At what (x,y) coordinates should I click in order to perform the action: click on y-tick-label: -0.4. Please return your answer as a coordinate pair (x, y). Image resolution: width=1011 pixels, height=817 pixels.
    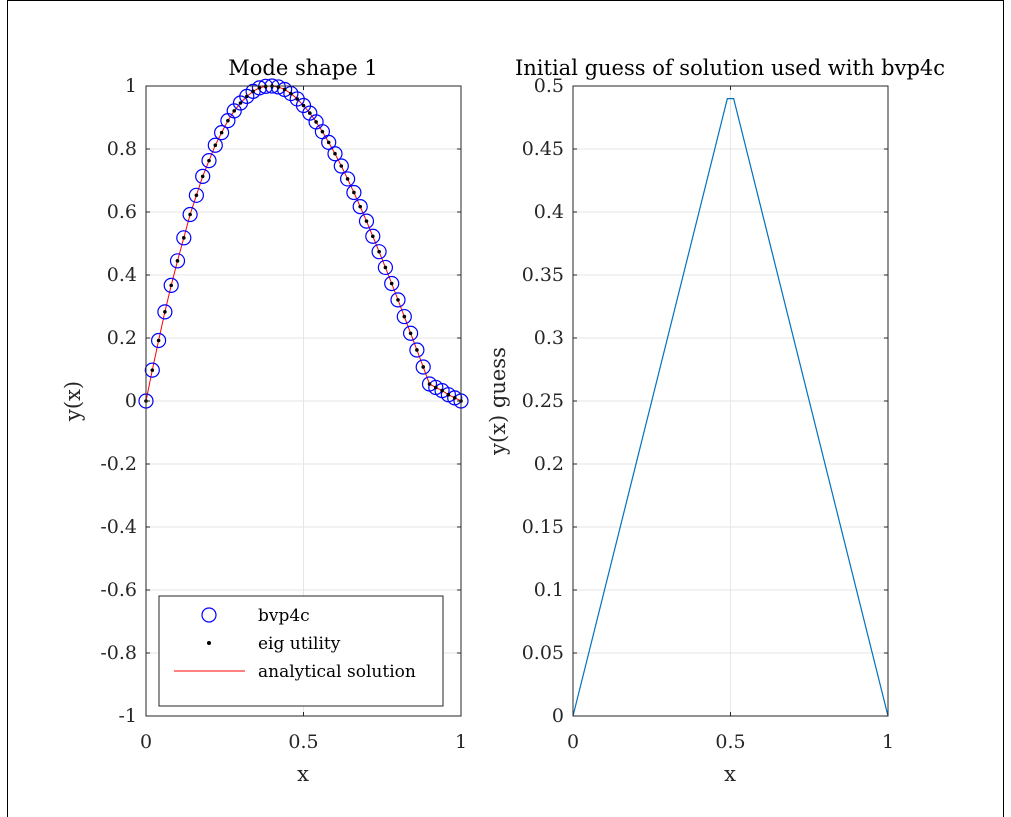
    Looking at the image, I should click on (118, 527).